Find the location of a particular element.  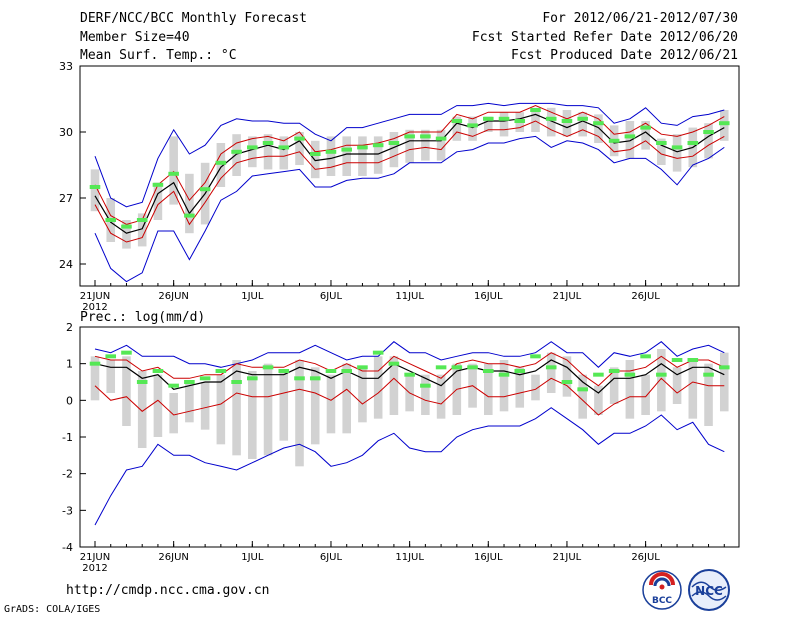

x-tick-label: 26JUL is located at coordinates (645, 296).